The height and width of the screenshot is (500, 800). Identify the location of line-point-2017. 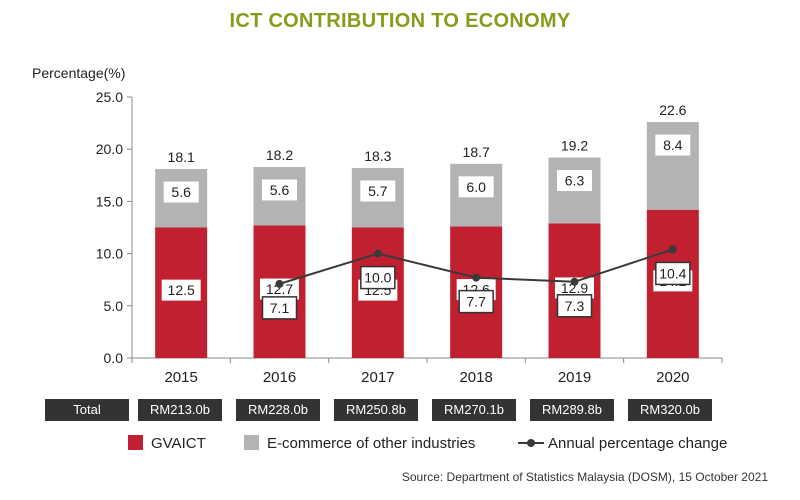
(377, 253).